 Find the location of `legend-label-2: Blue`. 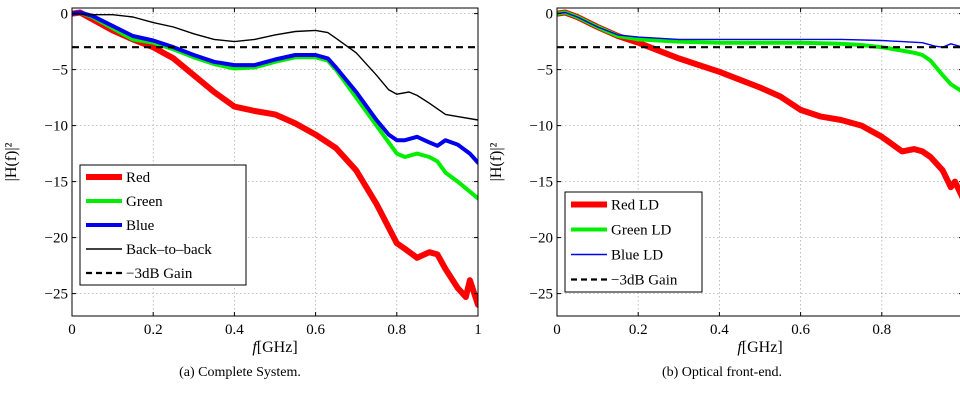

legend-label-2: Blue is located at coordinates (140, 226).